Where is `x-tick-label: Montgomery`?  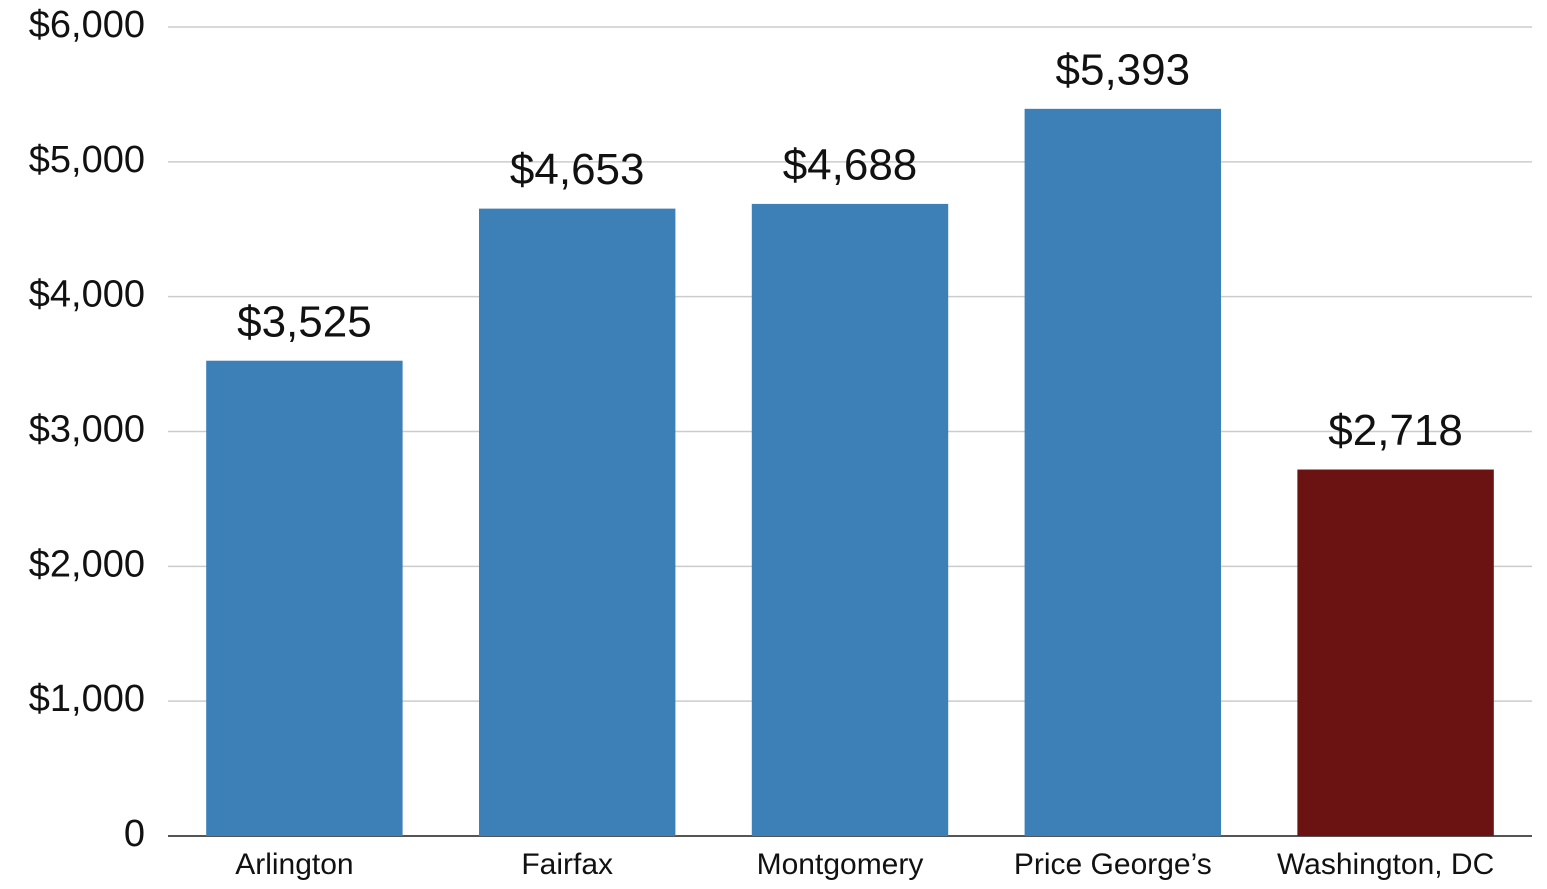
x-tick-label: Montgomery is located at coordinates (840, 864).